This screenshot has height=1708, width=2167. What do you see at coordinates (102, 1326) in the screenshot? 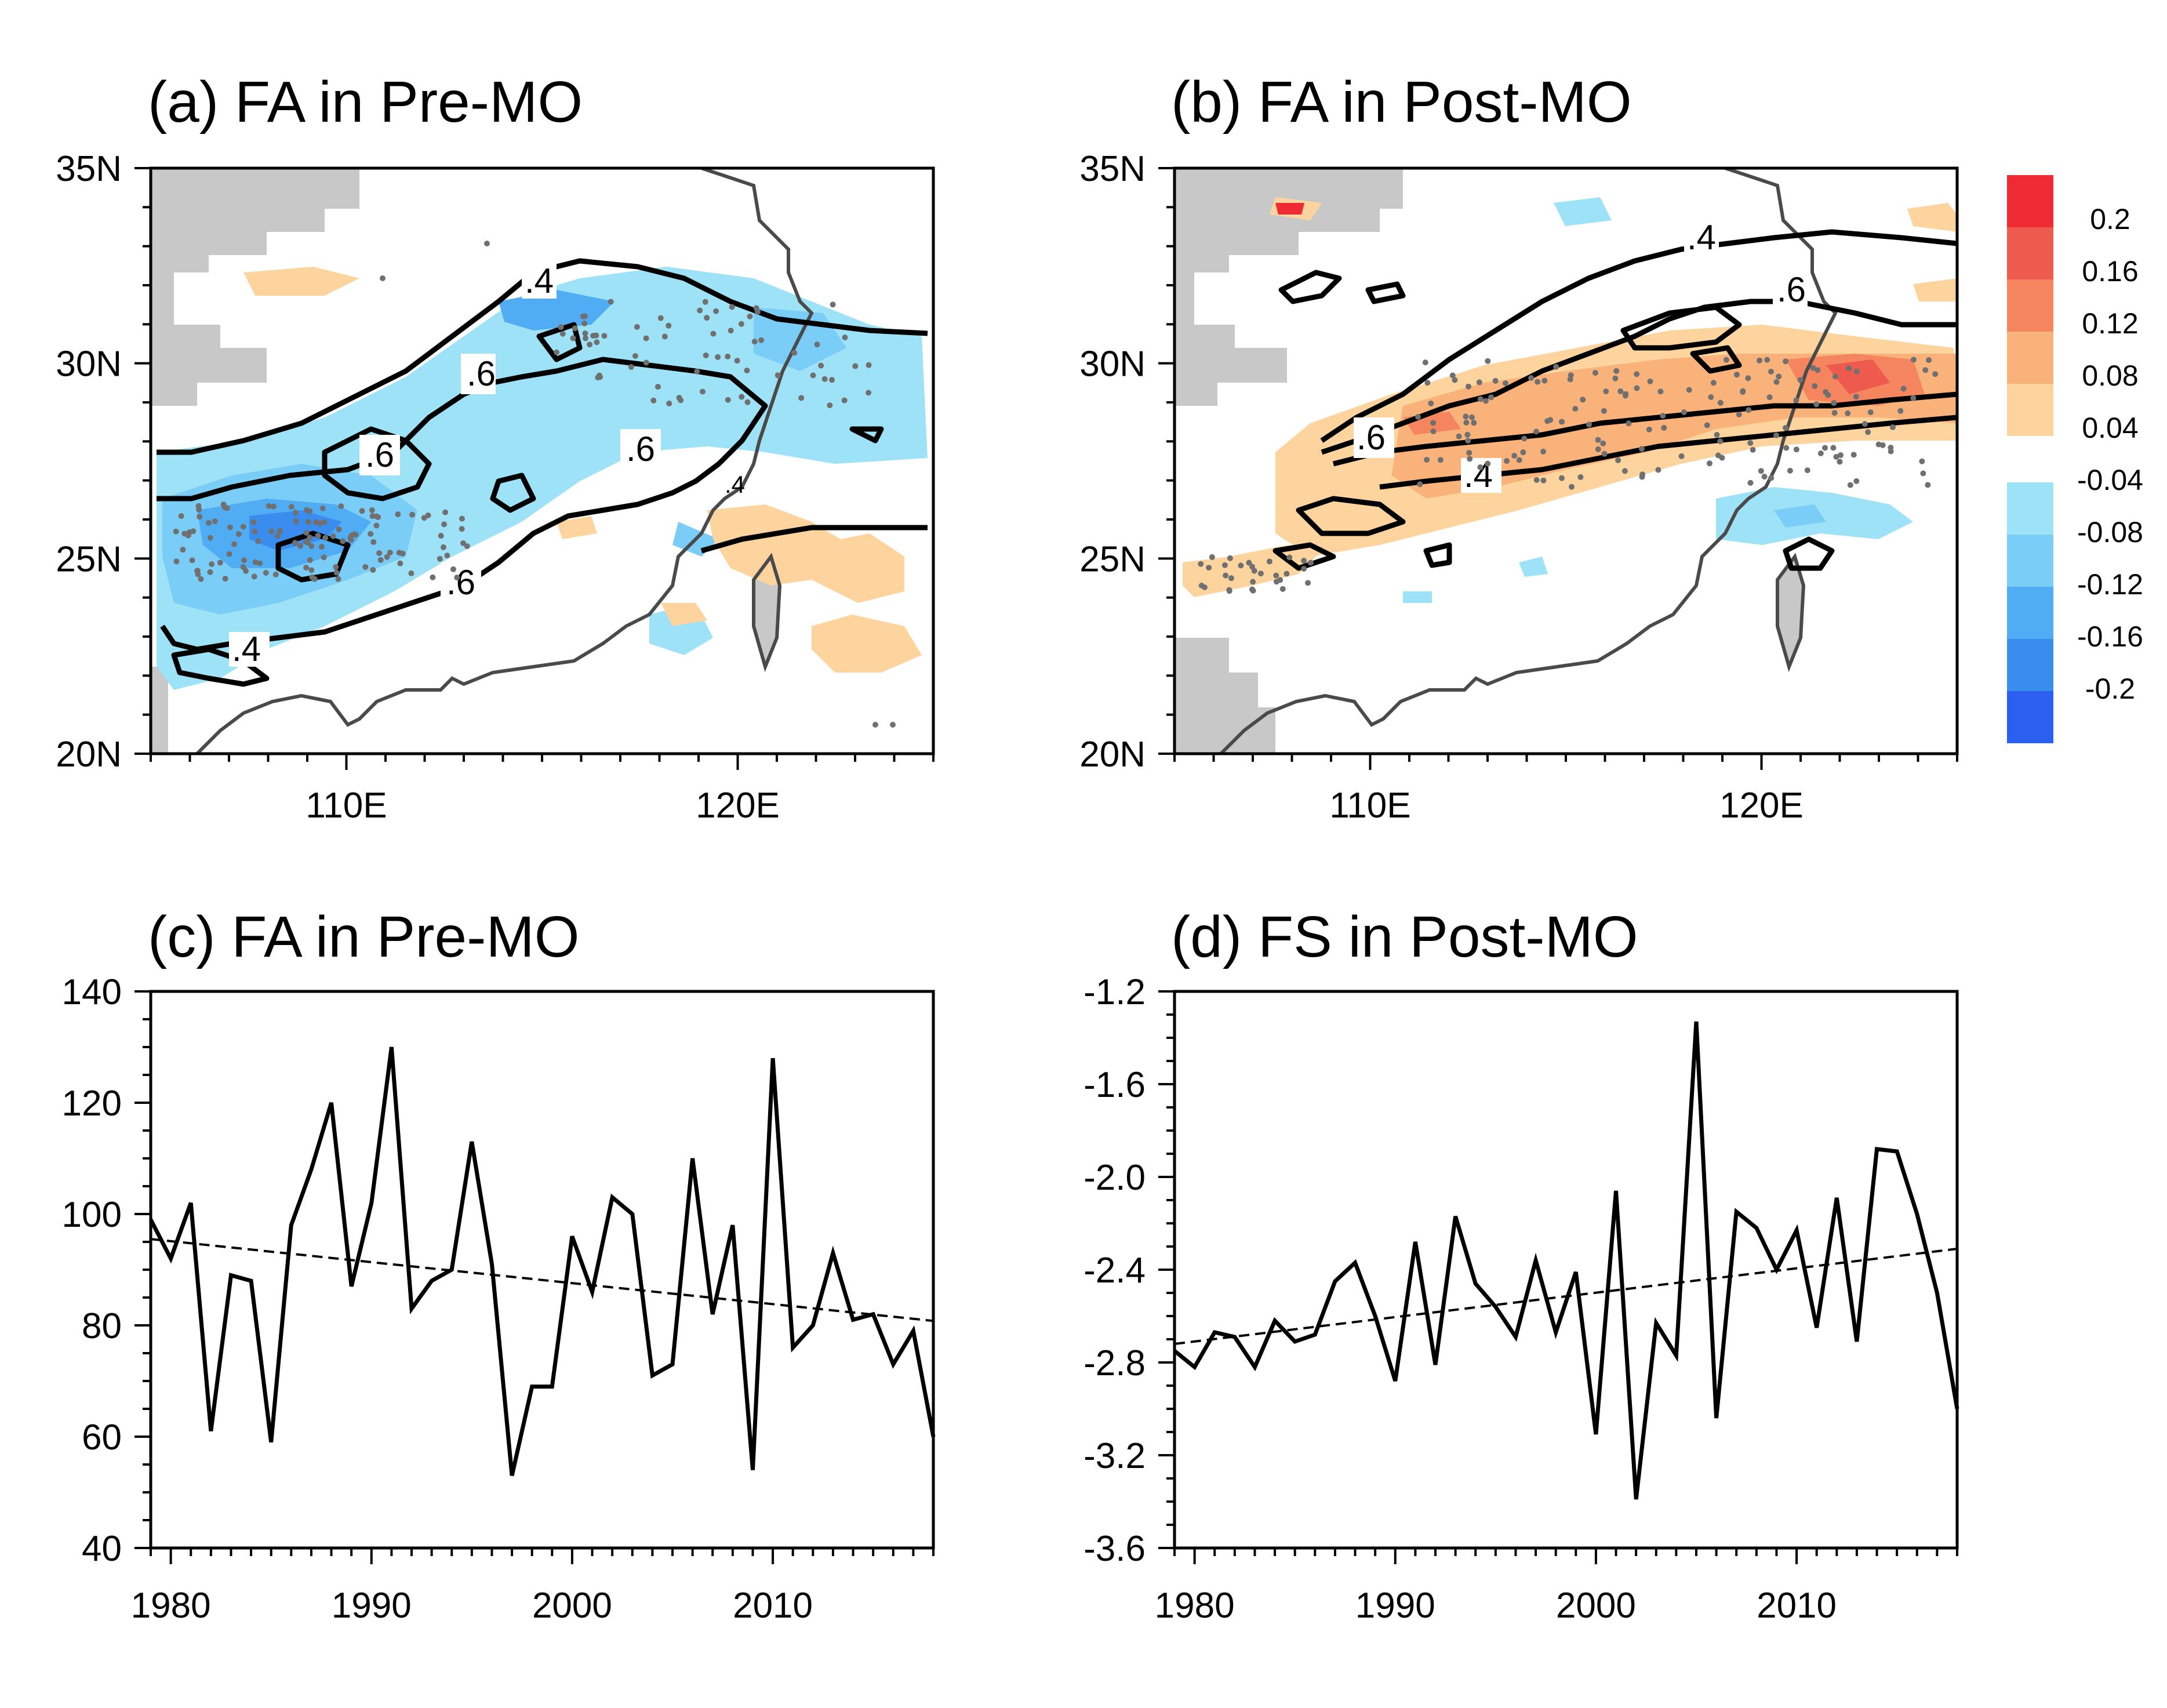
I see `y-tick-label: 80` at bounding box center [102, 1326].